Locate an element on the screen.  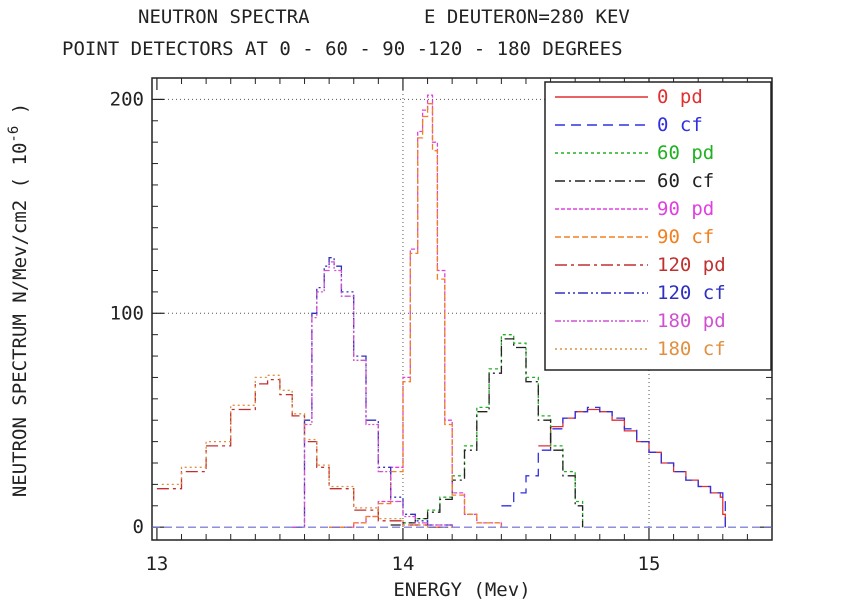
series-line-120-pd is located at coordinates (304, 453).